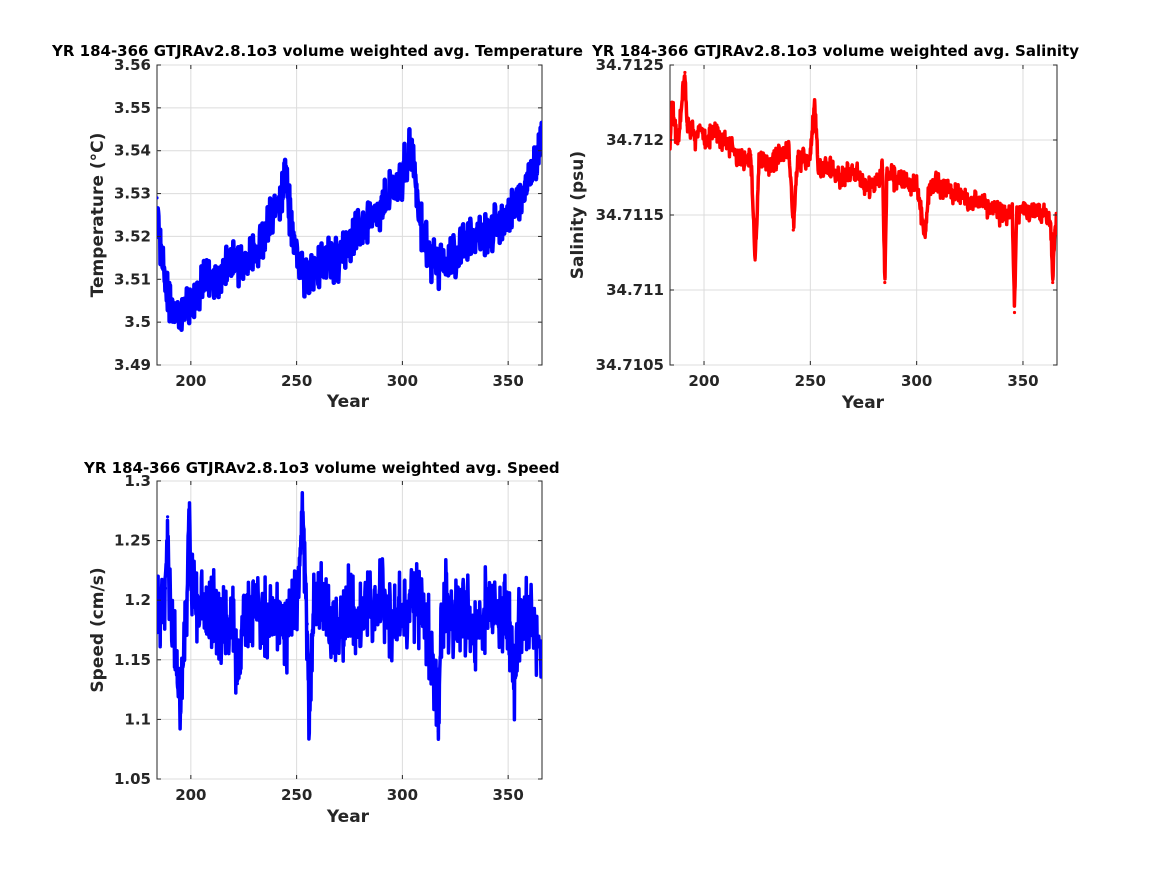 This screenshot has width=1167, height=875. Describe the element at coordinates (132, 779) in the screenshot. I see `speed-ytick-label: 1.05` at that location.